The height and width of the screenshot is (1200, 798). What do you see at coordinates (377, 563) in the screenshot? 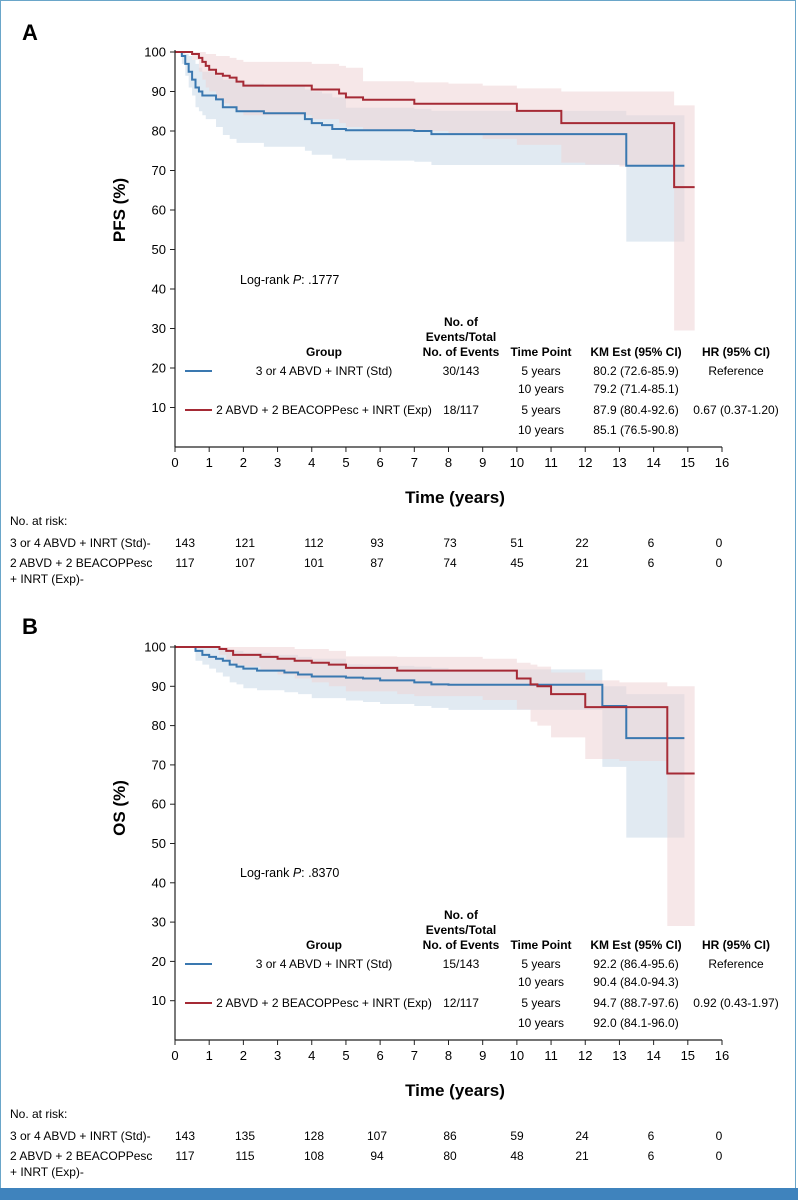
I see `risk-value: 87` at bounding box center [377, 563].